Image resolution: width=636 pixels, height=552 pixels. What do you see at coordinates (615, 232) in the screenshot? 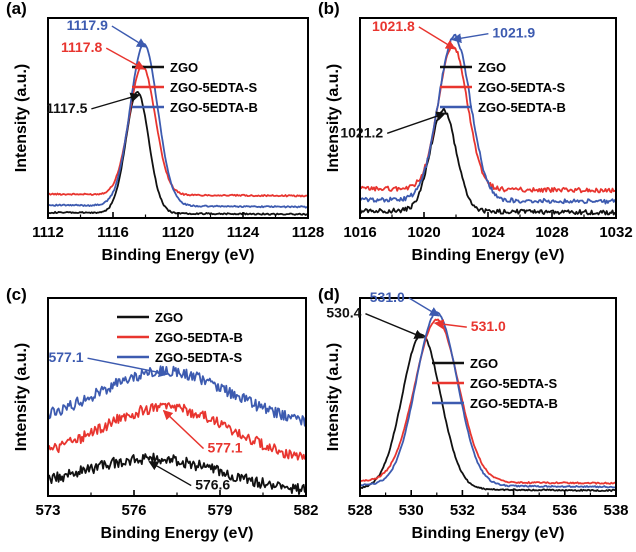
I see `x-tick-label: 1032` at bounding box center [615, 232].